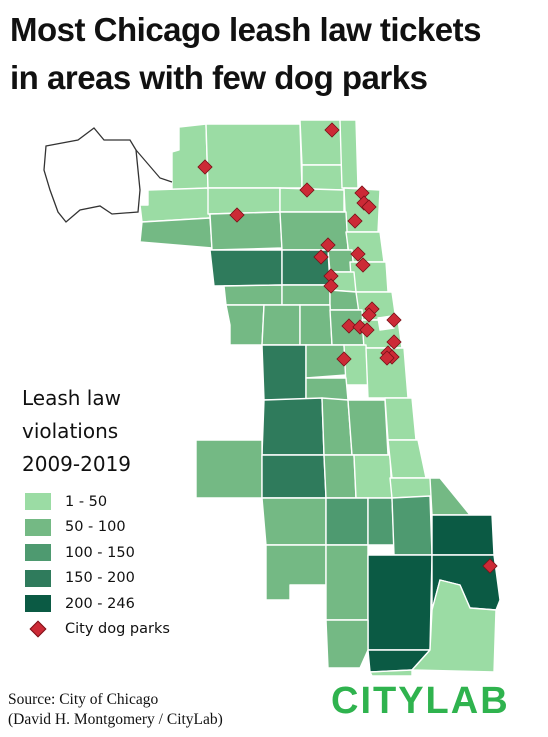 The width and height of the screenshot is (548, 737). What do you see at coordinates (86, 501) in the screenshot?
I see `legend-label-1: 1 - 50` at bounding box center [86, 501].